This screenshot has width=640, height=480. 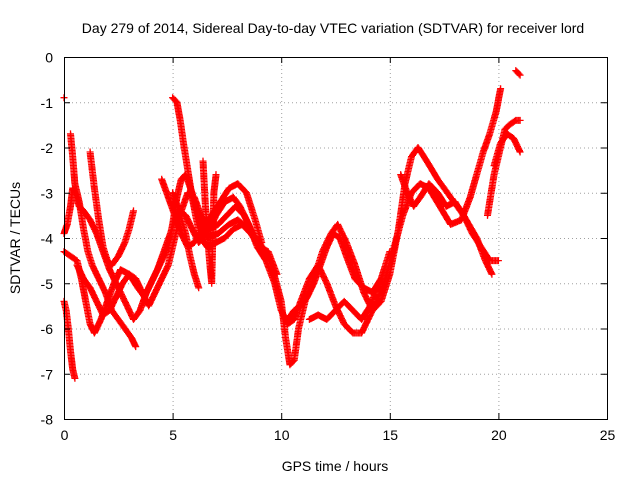 I want to click on y-tick-label: 0, so click(x=49, y=58).